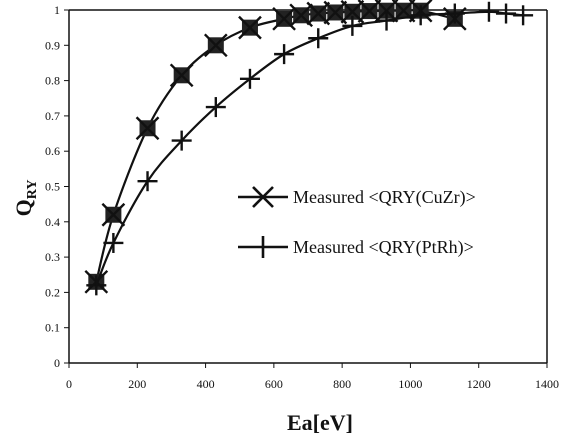 The image size is (576, 436). Describe the element at coordinates (547, 384) in the screenshot. I see `x-tick-label: 1400` at that location.